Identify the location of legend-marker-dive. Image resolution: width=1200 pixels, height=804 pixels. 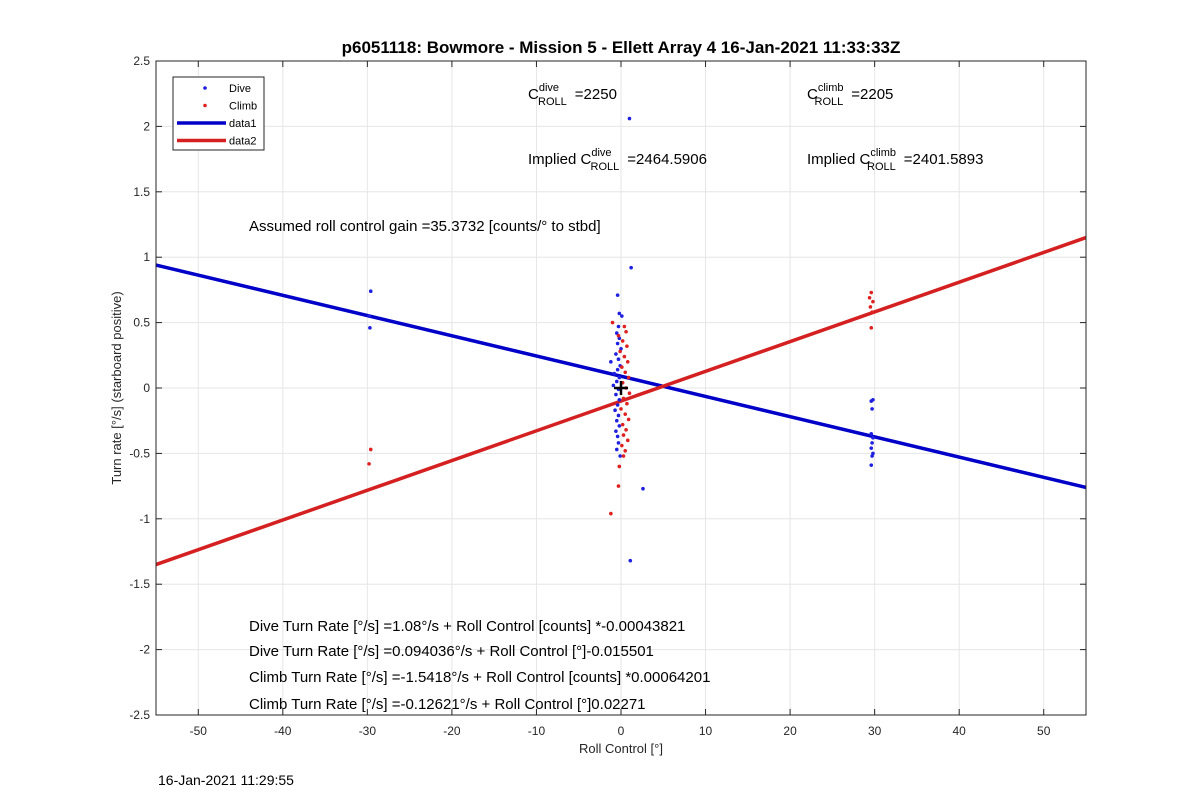
(205, 88).